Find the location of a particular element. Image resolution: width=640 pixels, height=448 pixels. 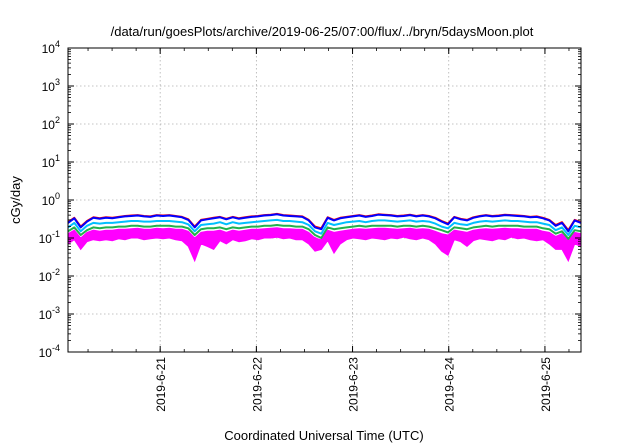

y-tick-label-exponent: 3 is located at coordinates (57, 82).